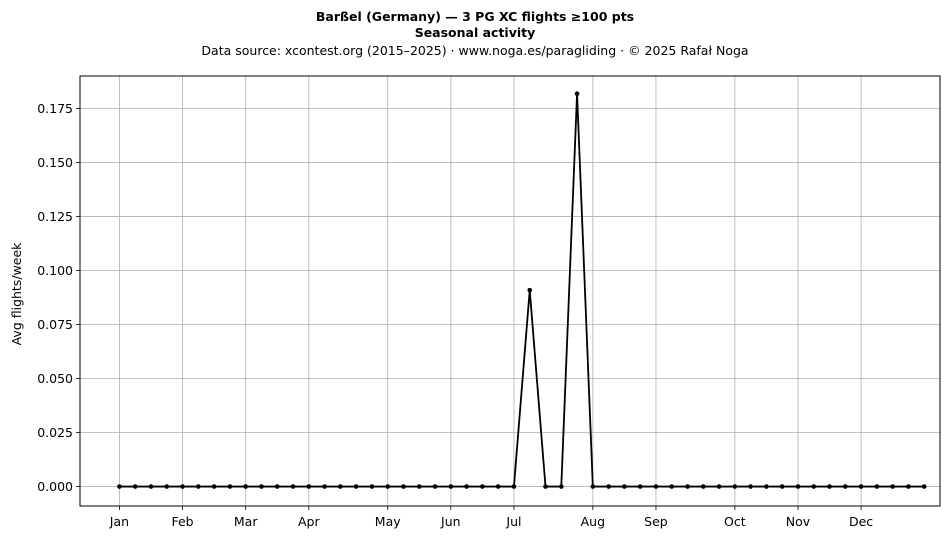  I want to click on y-tick-label: 0.050, so click(55, 378).